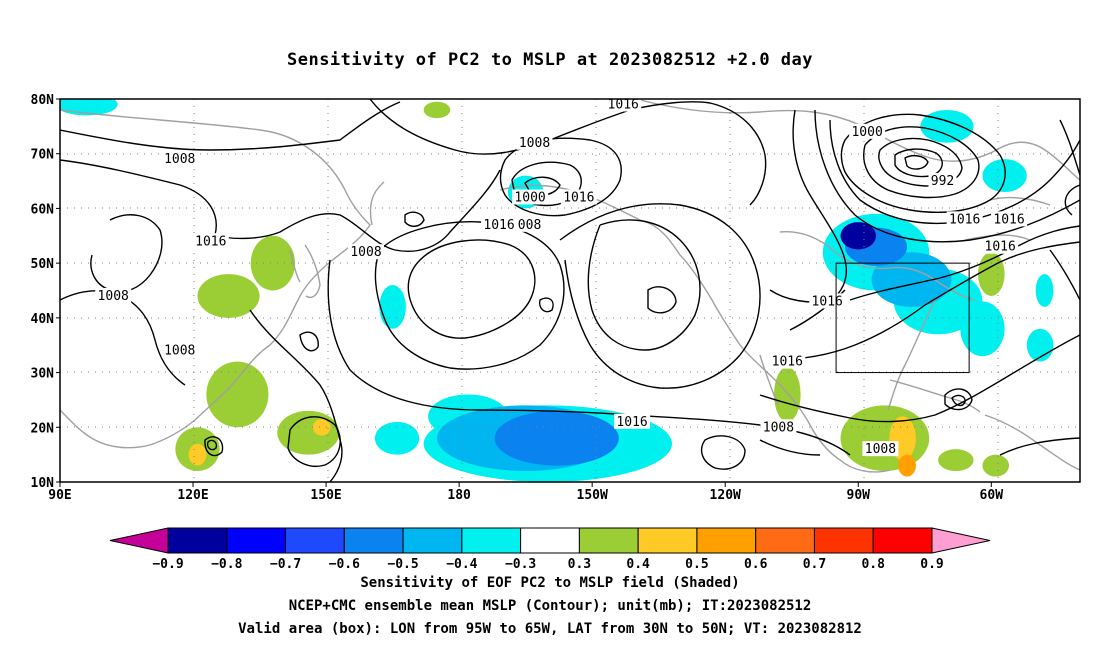  I want to click on colorbar-min-triangle, so click(139, 540).